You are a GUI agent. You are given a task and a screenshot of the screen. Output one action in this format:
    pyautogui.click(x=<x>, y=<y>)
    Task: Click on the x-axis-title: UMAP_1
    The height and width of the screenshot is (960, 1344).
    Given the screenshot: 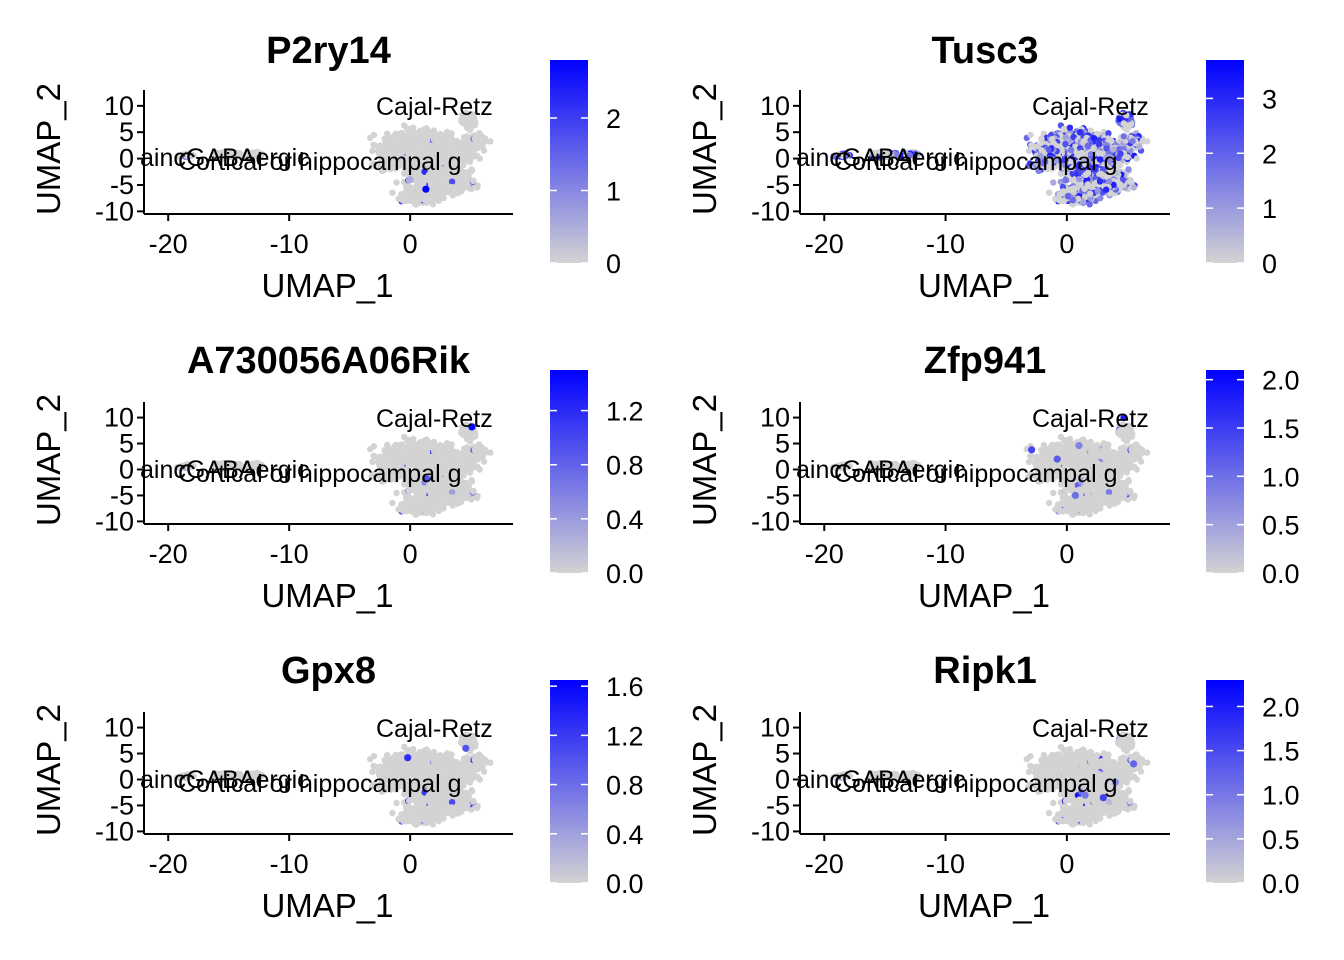 What is the action you would take?
    pyautogui.click(x=984, y=285)
    